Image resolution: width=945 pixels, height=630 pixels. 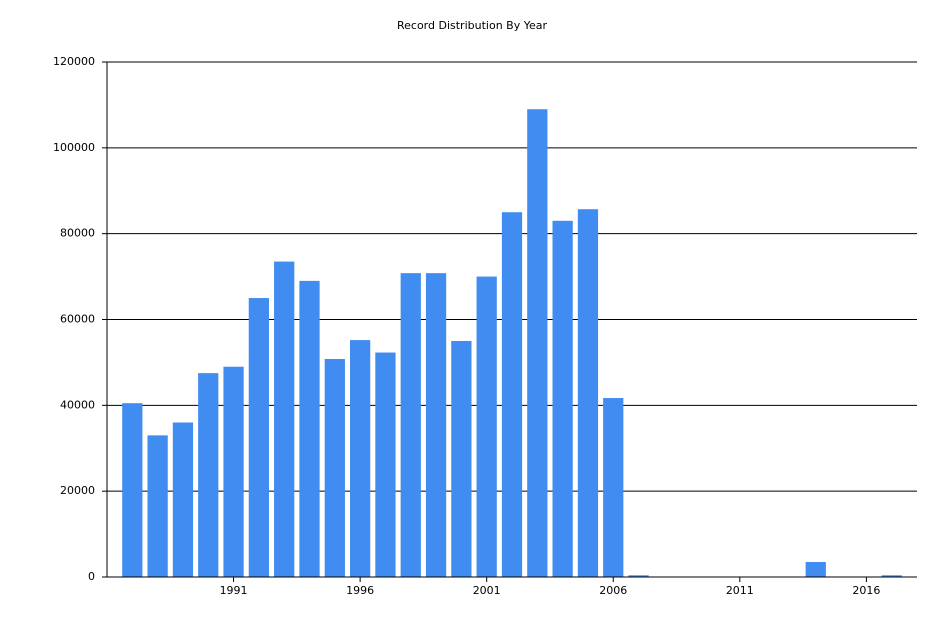 I want to click on y-tick-label: 20000, so click(x=77, y=490).